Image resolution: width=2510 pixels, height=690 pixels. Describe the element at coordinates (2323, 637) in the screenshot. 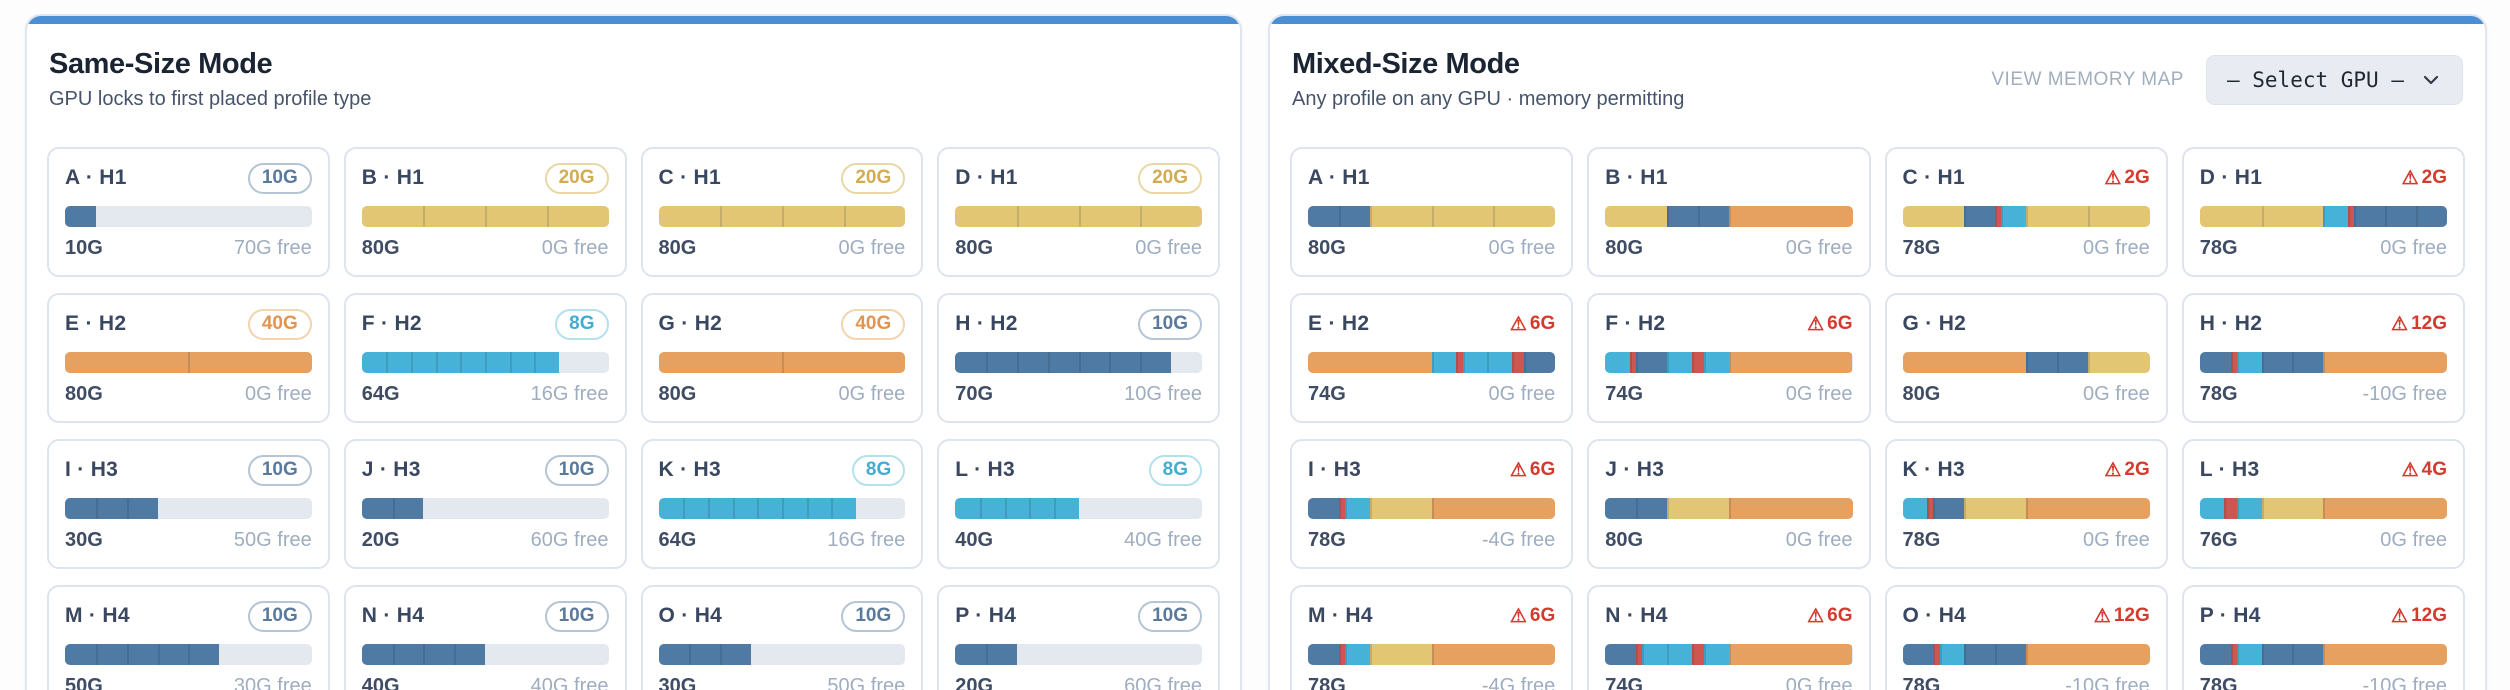

I see `gpu-card: P · H4 ⚠ 12G 78G -10G free` at that location.